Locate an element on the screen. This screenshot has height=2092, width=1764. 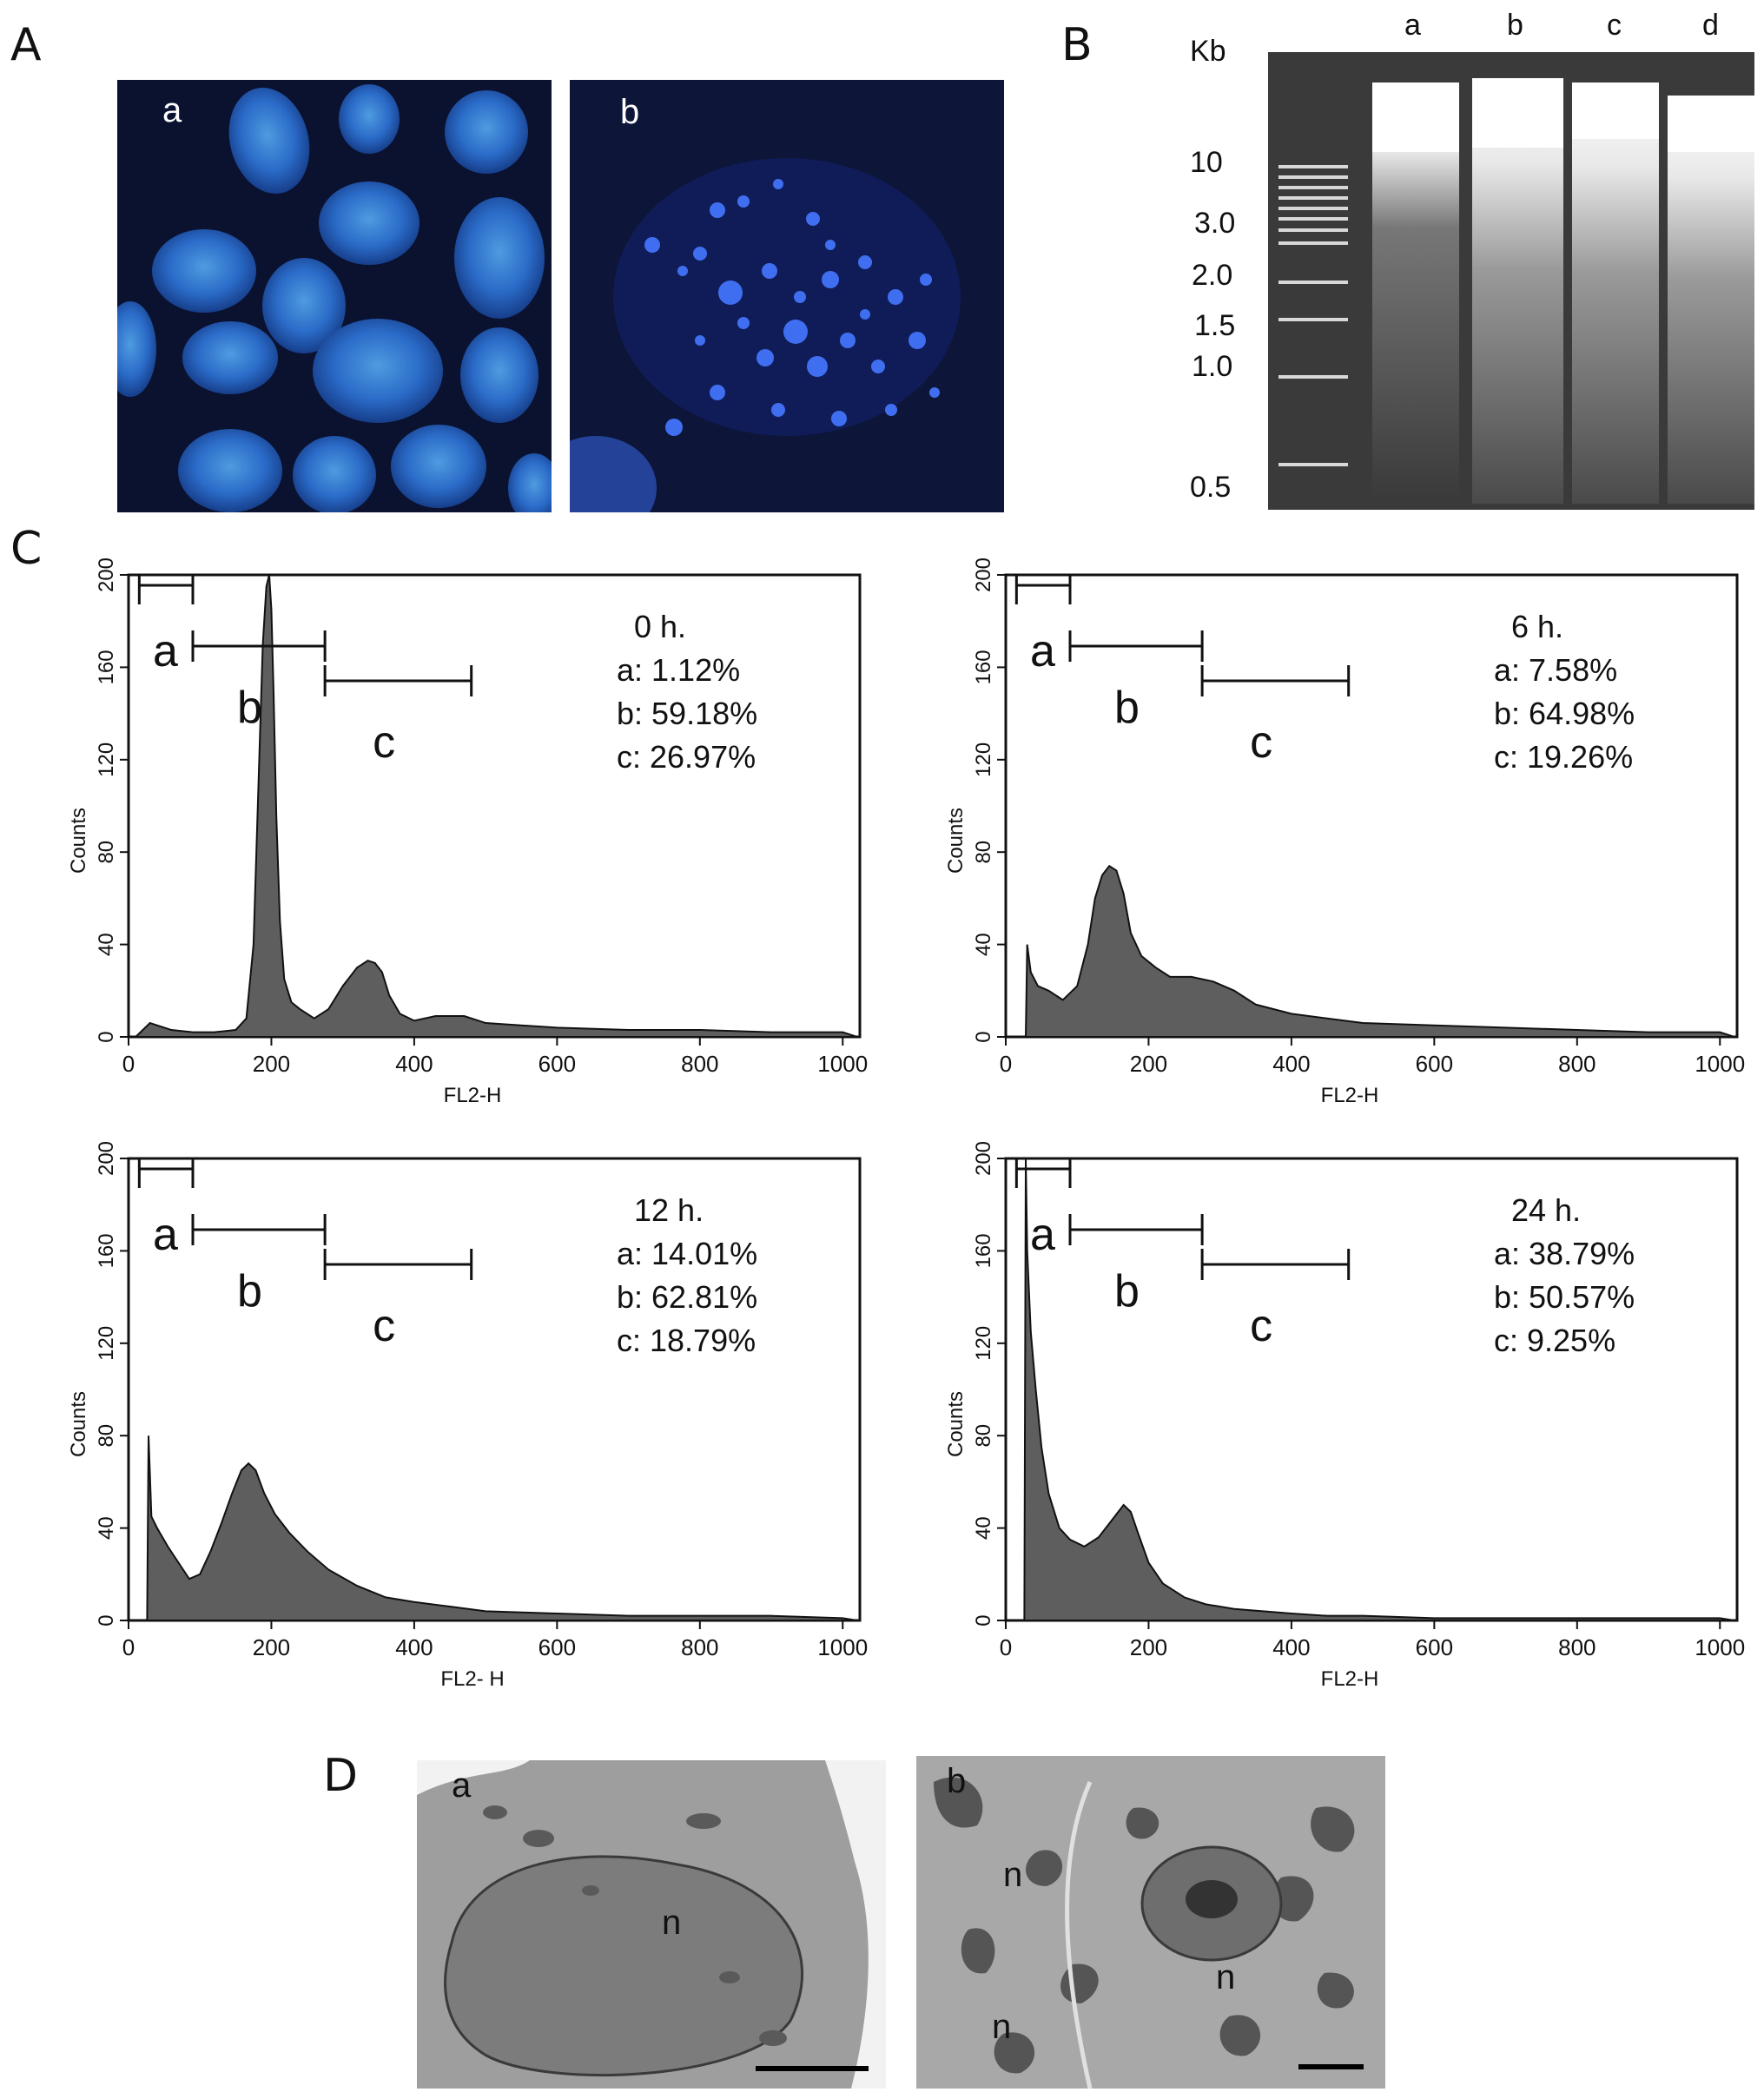
time-point-label: 24 h. is located at coordinates (1546, 1210).